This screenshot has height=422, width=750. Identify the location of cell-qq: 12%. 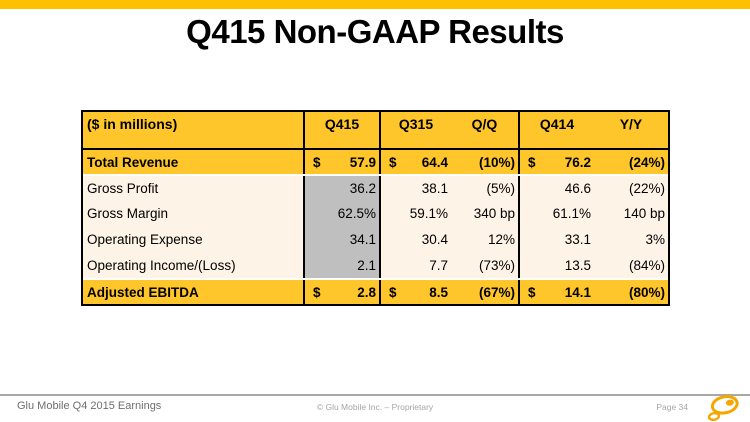
(485, 239).